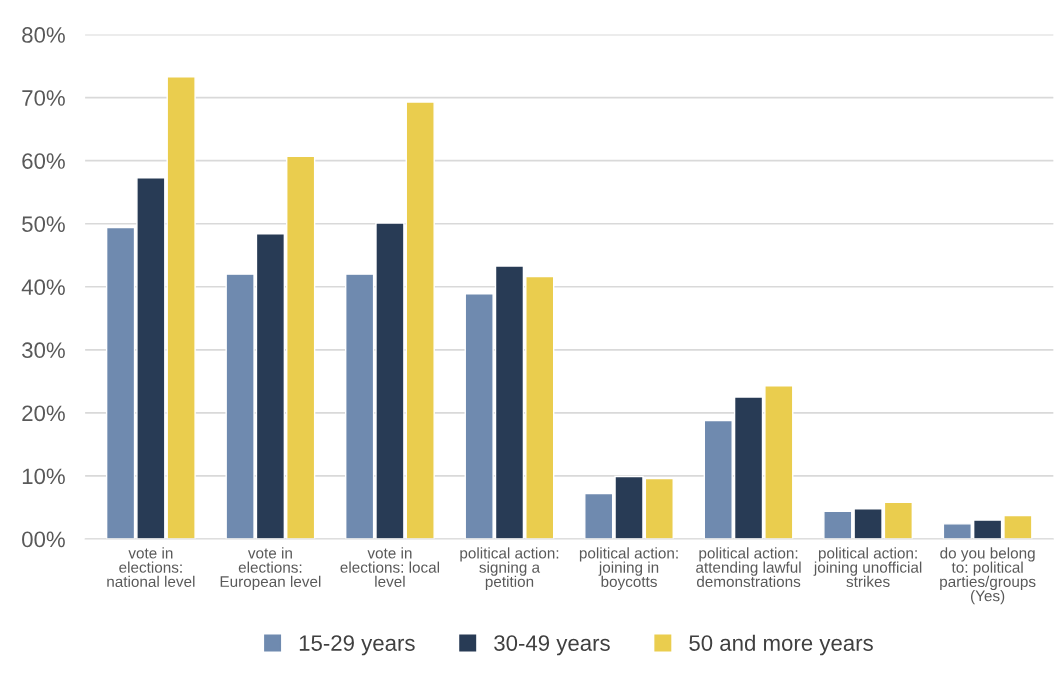  What do you see at coordinates (270, 569) in the screenshot?
I see `x-tick-label: vote in elections: European level` at bounding box center [270, 569].